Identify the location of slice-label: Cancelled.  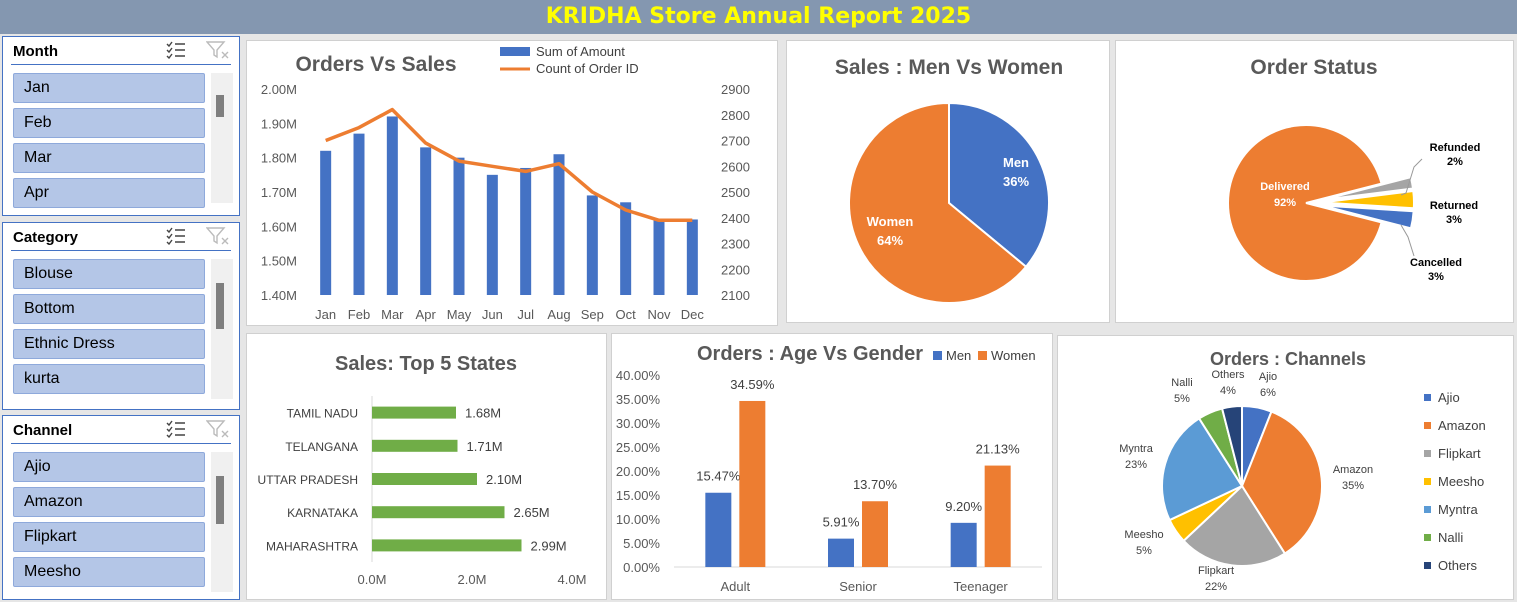
(1436, 263).